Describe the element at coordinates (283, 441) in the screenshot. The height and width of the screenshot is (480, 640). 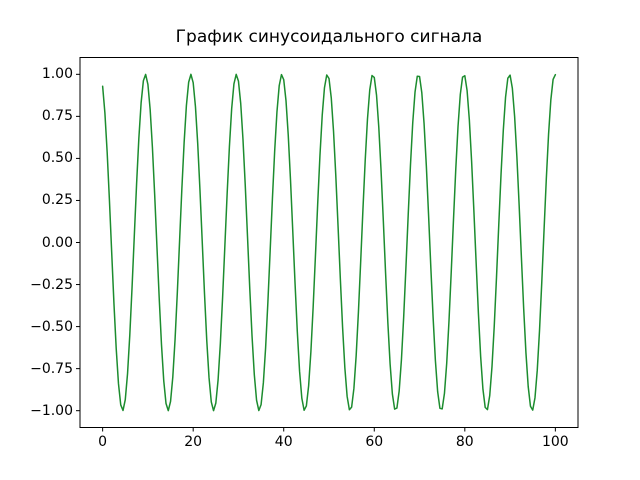
I see `x-tick-label: 40` at that location.